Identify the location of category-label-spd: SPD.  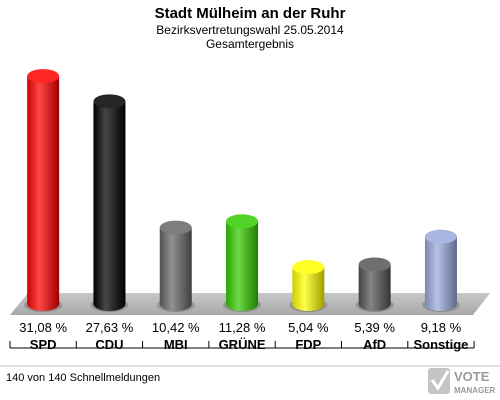
(43, 344).